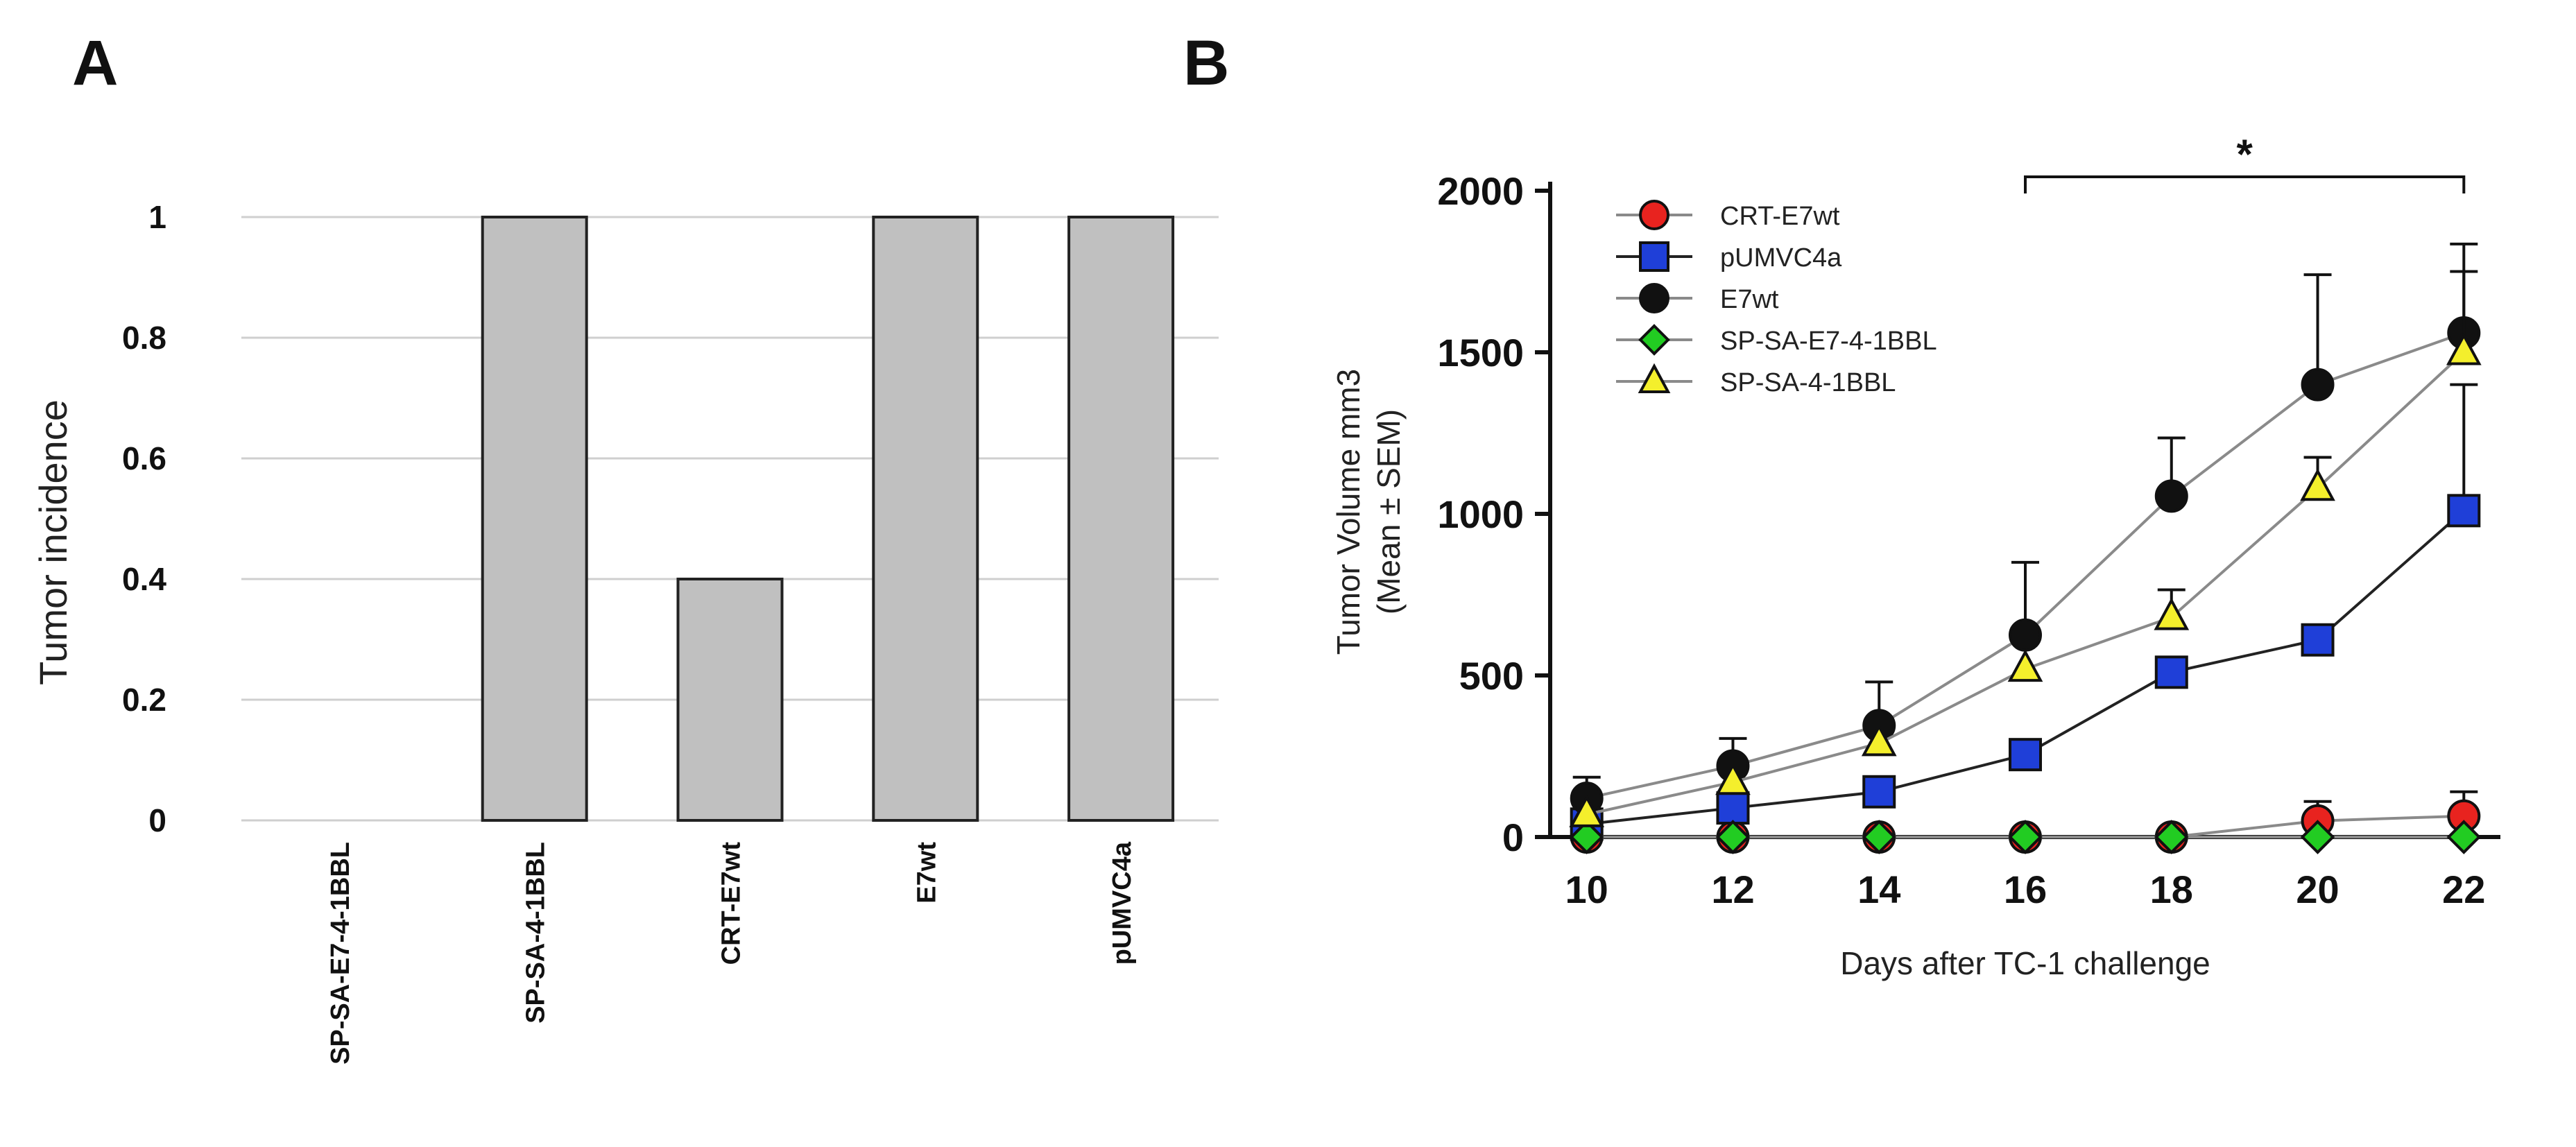 The height and width of the screenshot is (1147, 2576). What do you see at coordinates (2317, 889) in the screenshot?
I see `x-tick-label: 20` at bounding box center [2317, 889].